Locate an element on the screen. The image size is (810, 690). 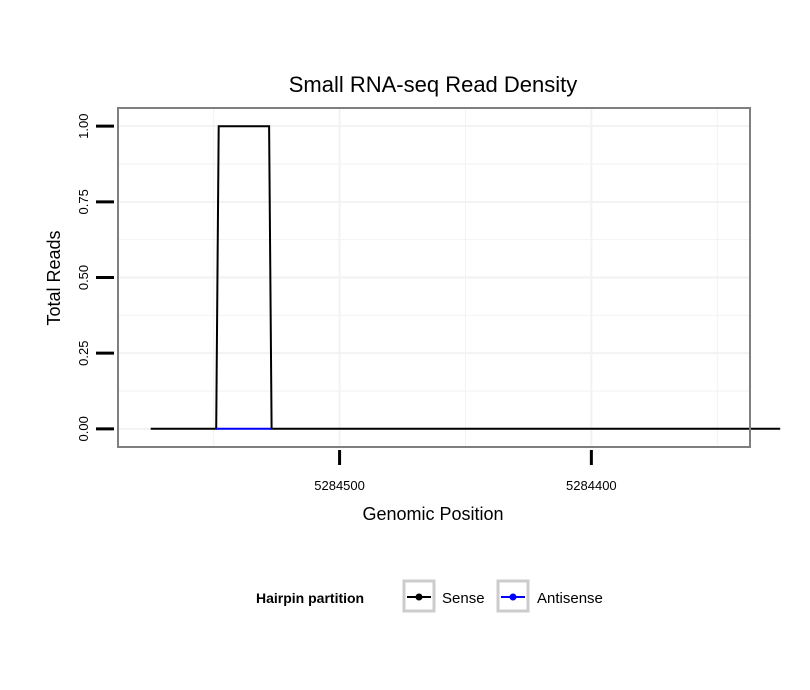
y-tick-label: 0.00 is located at coordinates (83, 428).